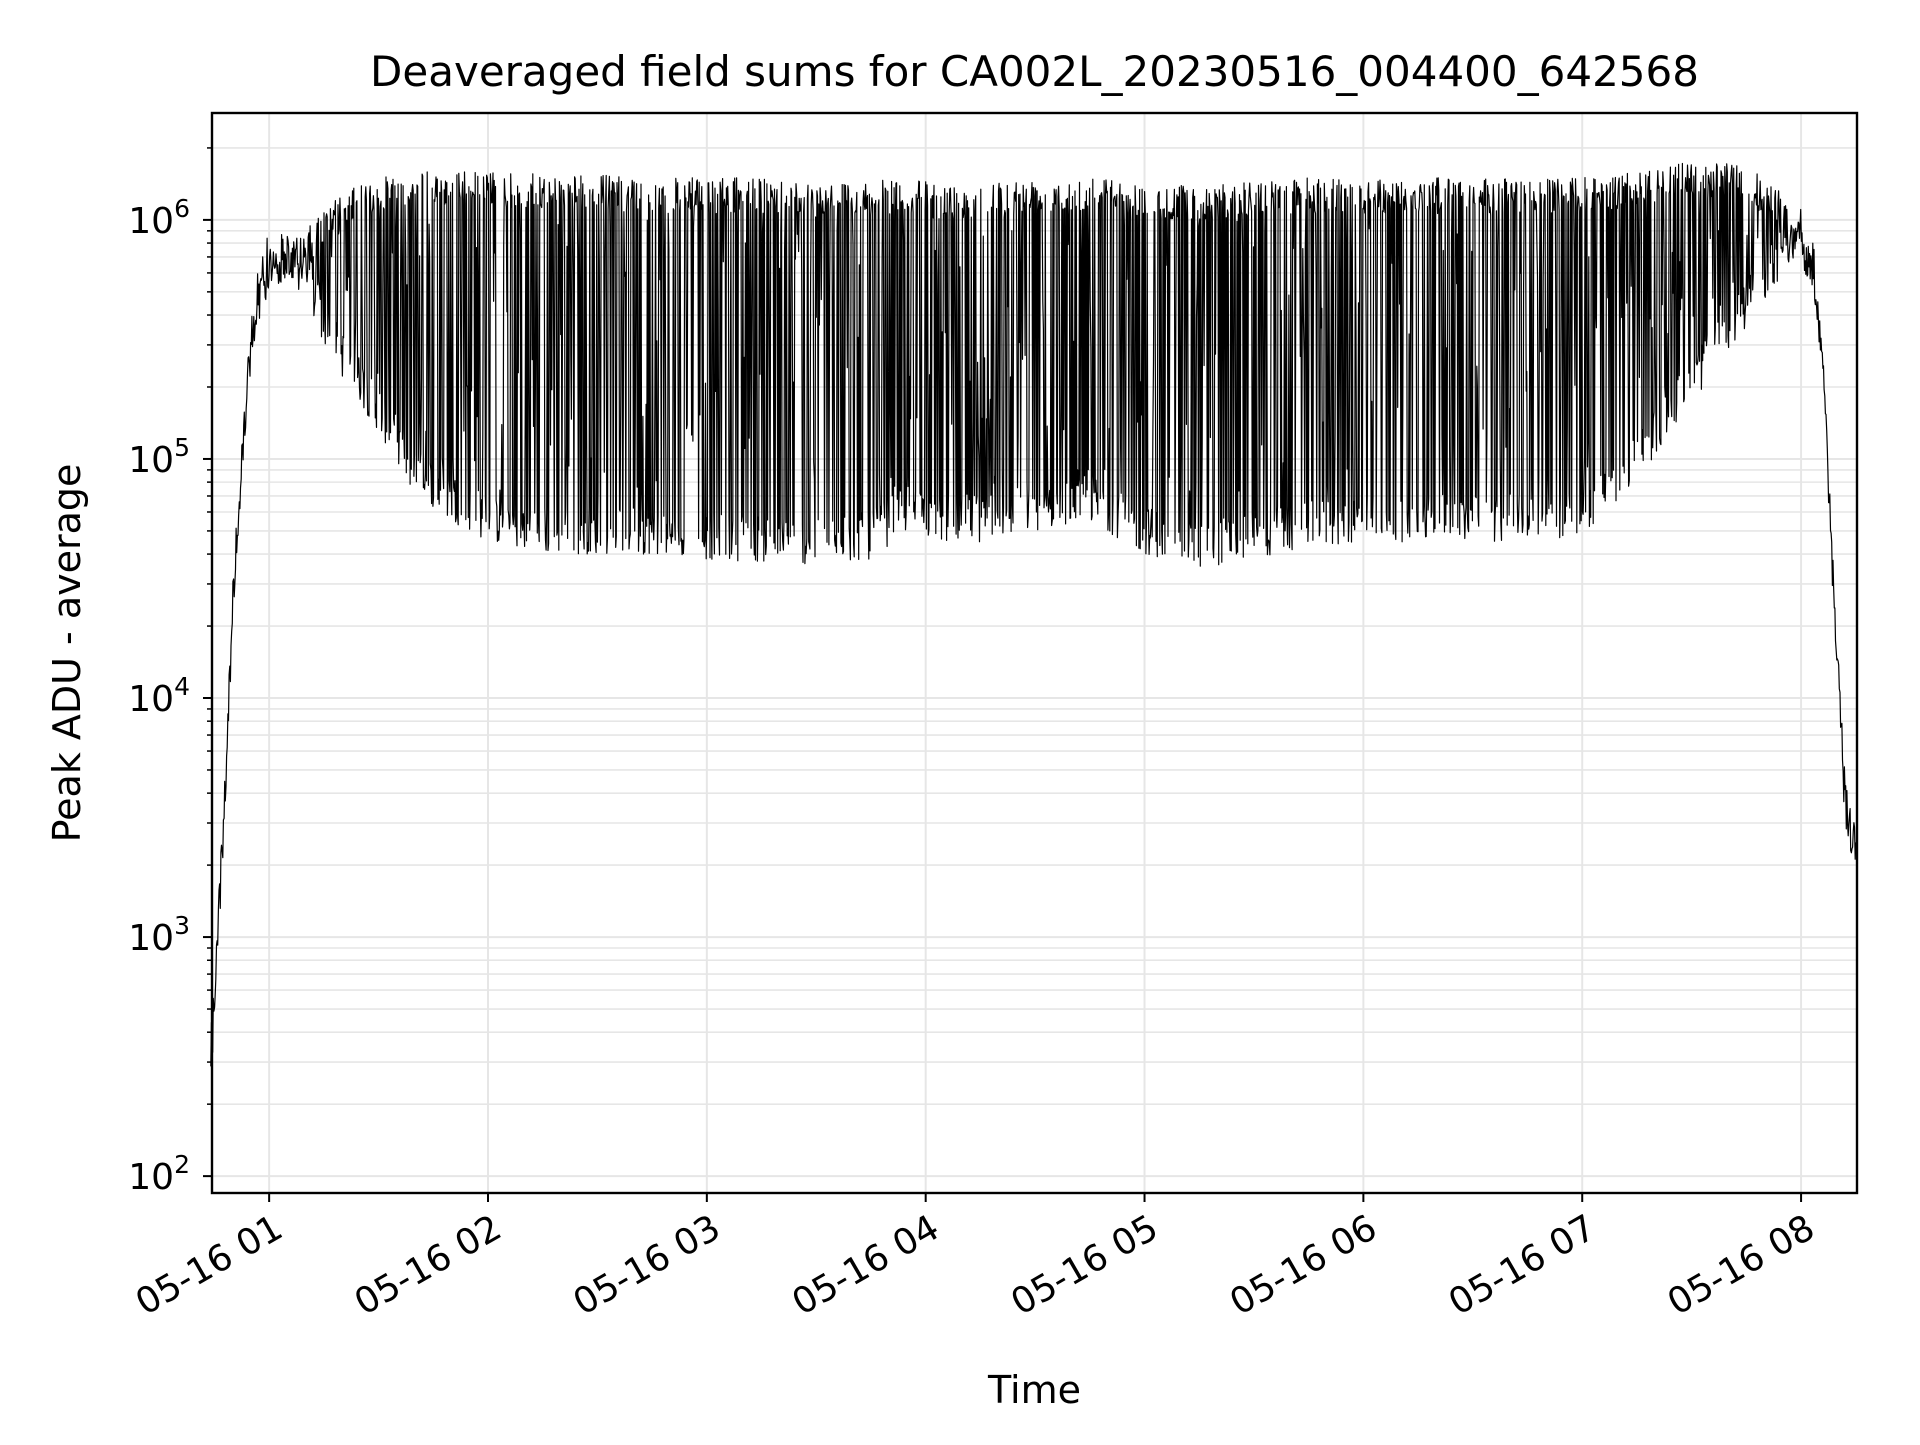 This screenshot has height=1445, width=1920. Describe the element at coordinates (159, 1174) in the screenshot. I see `y-tick-label: 10²` at that location.